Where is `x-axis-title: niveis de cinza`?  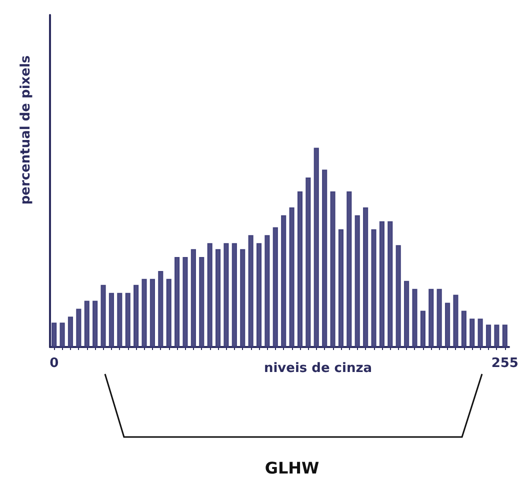 x-axis-title: niveis de cinza is located at coordinates (318, 368).